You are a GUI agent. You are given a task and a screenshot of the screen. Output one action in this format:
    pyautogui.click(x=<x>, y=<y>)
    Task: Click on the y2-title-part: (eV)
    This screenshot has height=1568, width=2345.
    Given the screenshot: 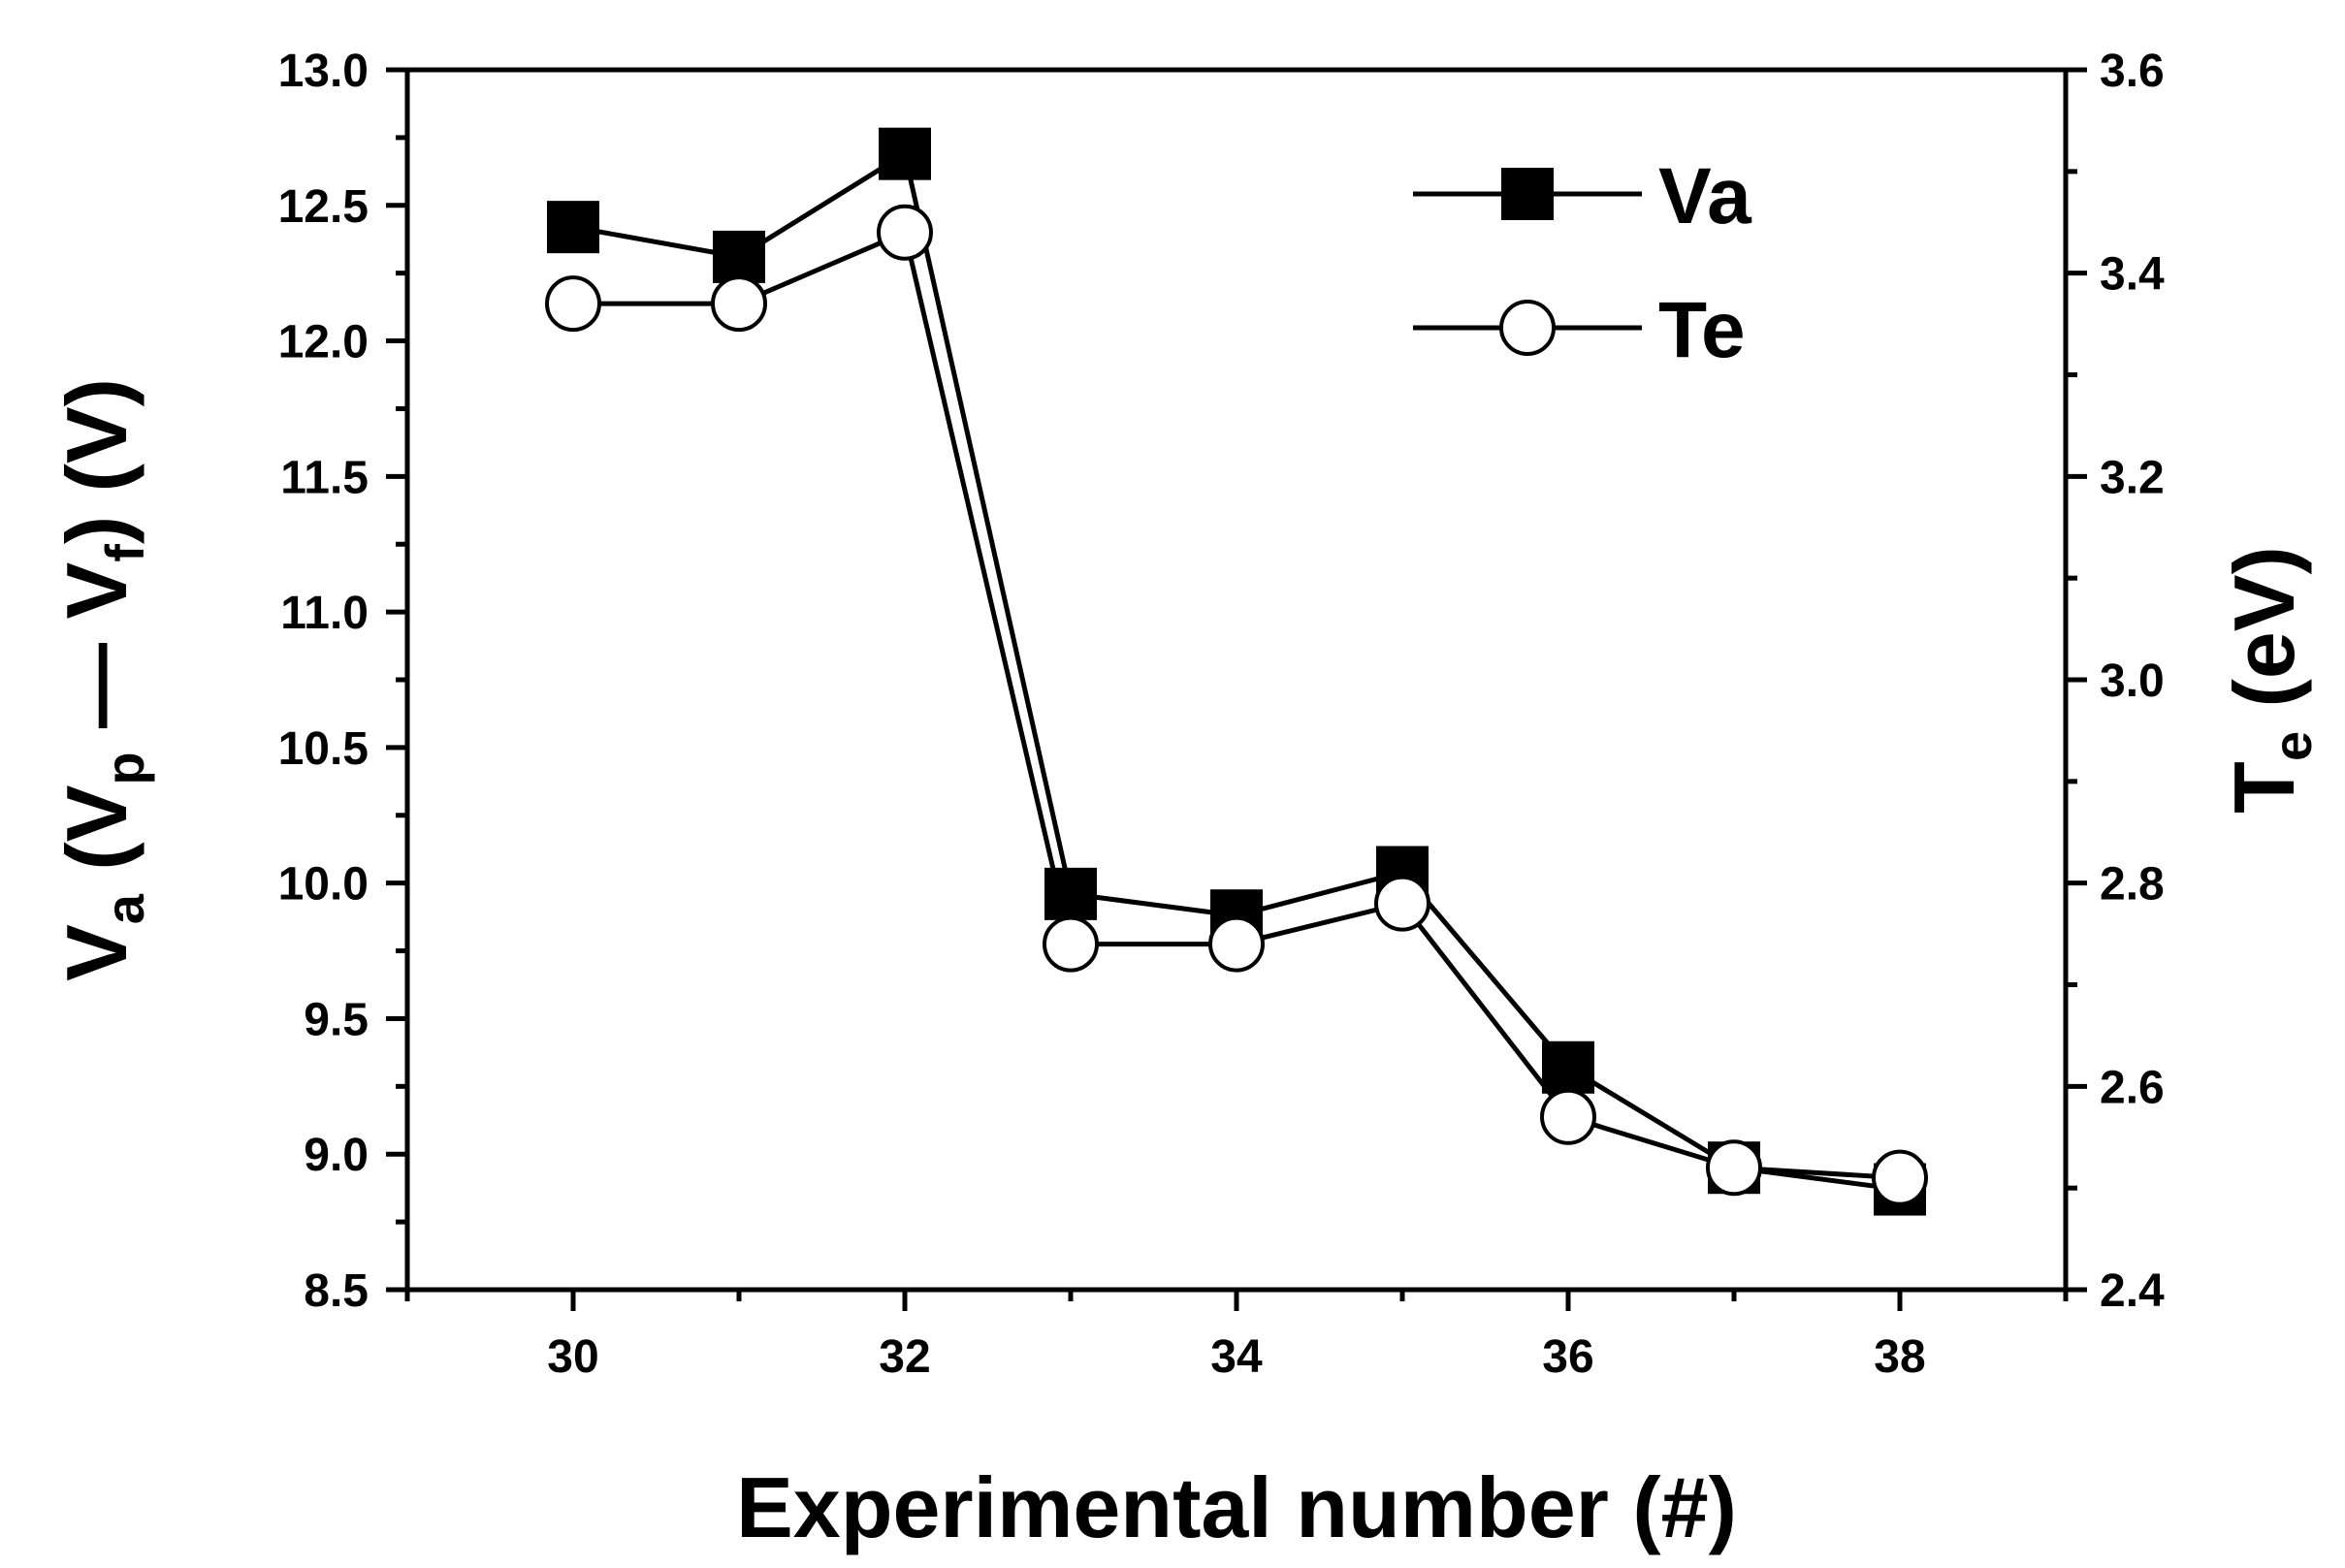 What is the action you would take?
    pyautogui.click(x=2264, y=638)
    